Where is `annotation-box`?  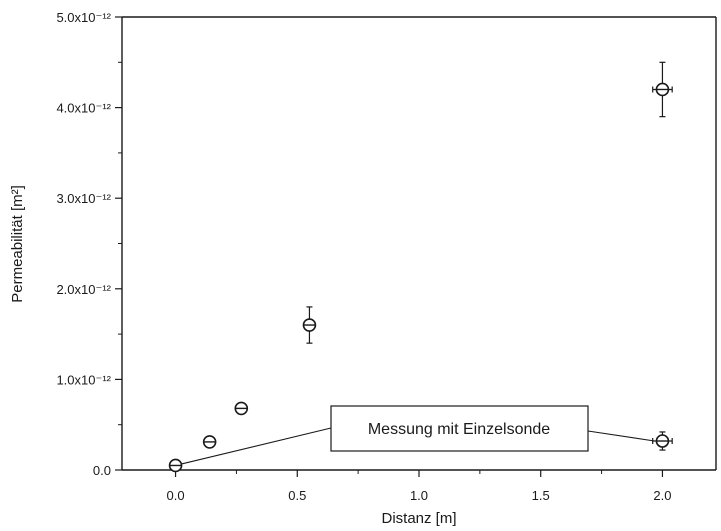 annotation-box is located at coordinates (459, 428).